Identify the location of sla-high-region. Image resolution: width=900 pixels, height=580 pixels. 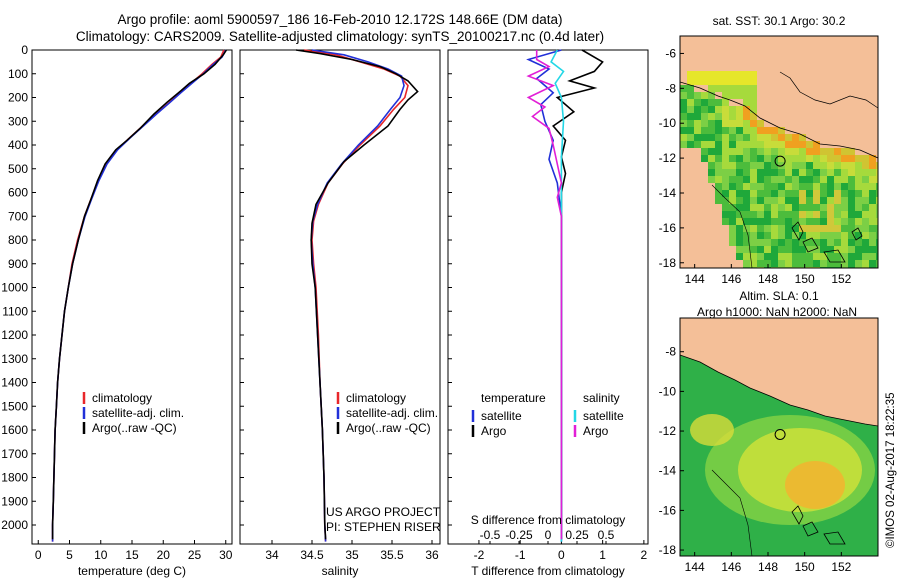
(815, 485).